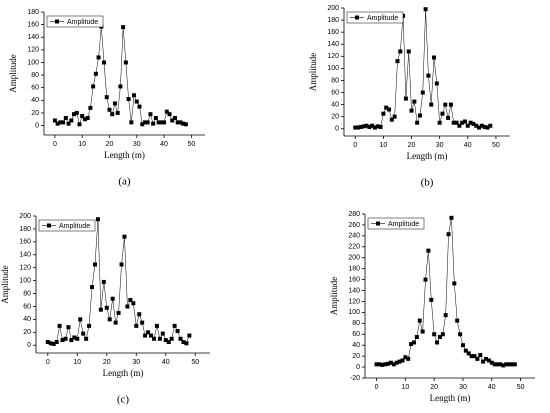 This screenshot has width=550, height=413. Describe the element at coordinates (29, 345) in the screenshot. I see `y-tick-label: 0` at that location.